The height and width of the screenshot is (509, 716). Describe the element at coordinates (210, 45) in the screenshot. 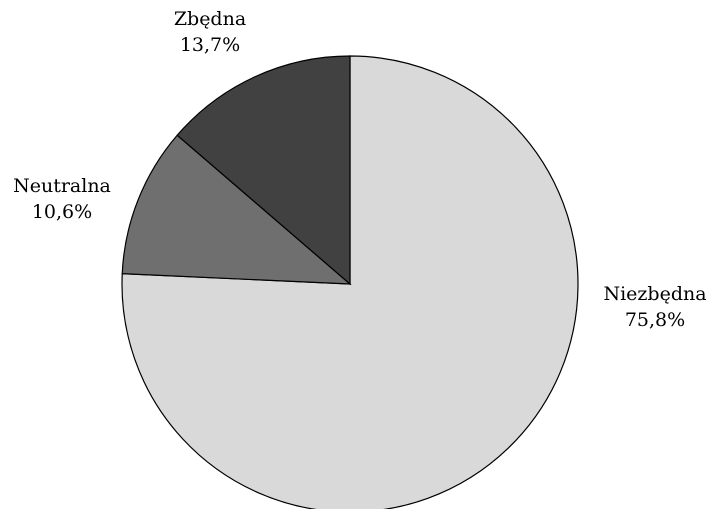

I see `slice-value: 13,7%` at that location.